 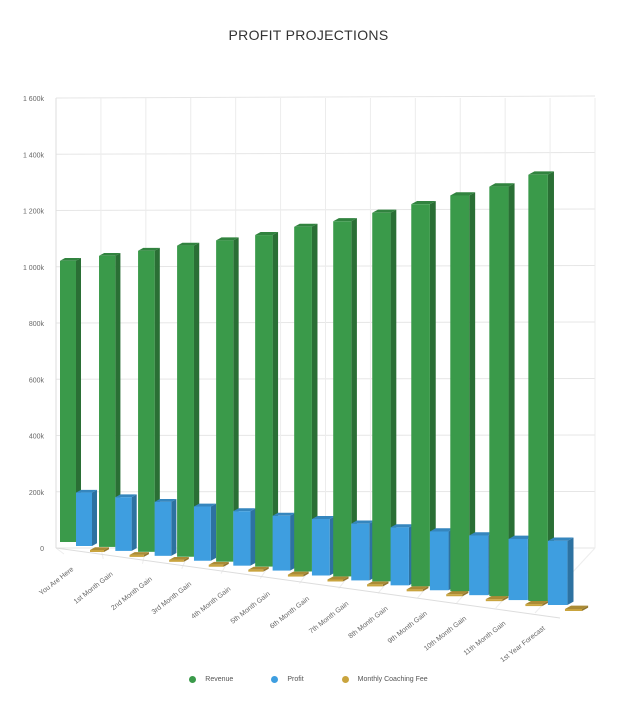 What do you see at coordinates (37, 493) in the screenshot?
I see `y-tick-label: 200k` at bounding box center [37, 493].